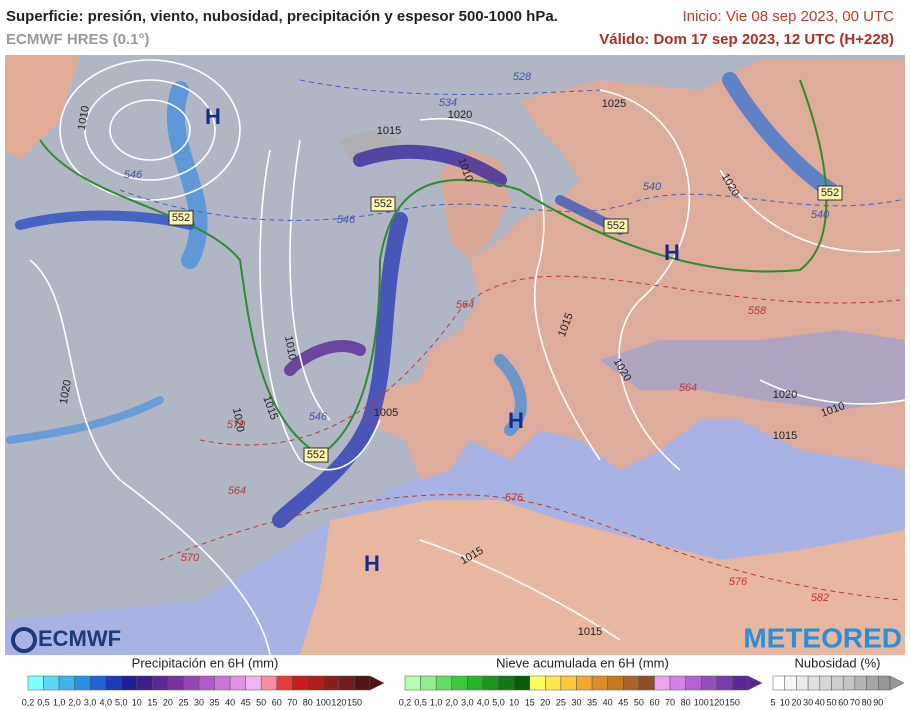  What do you see at coordinates (757, 311) in the screenshot?
I see `thickness-label: 558` at bounding box center [757, 311].